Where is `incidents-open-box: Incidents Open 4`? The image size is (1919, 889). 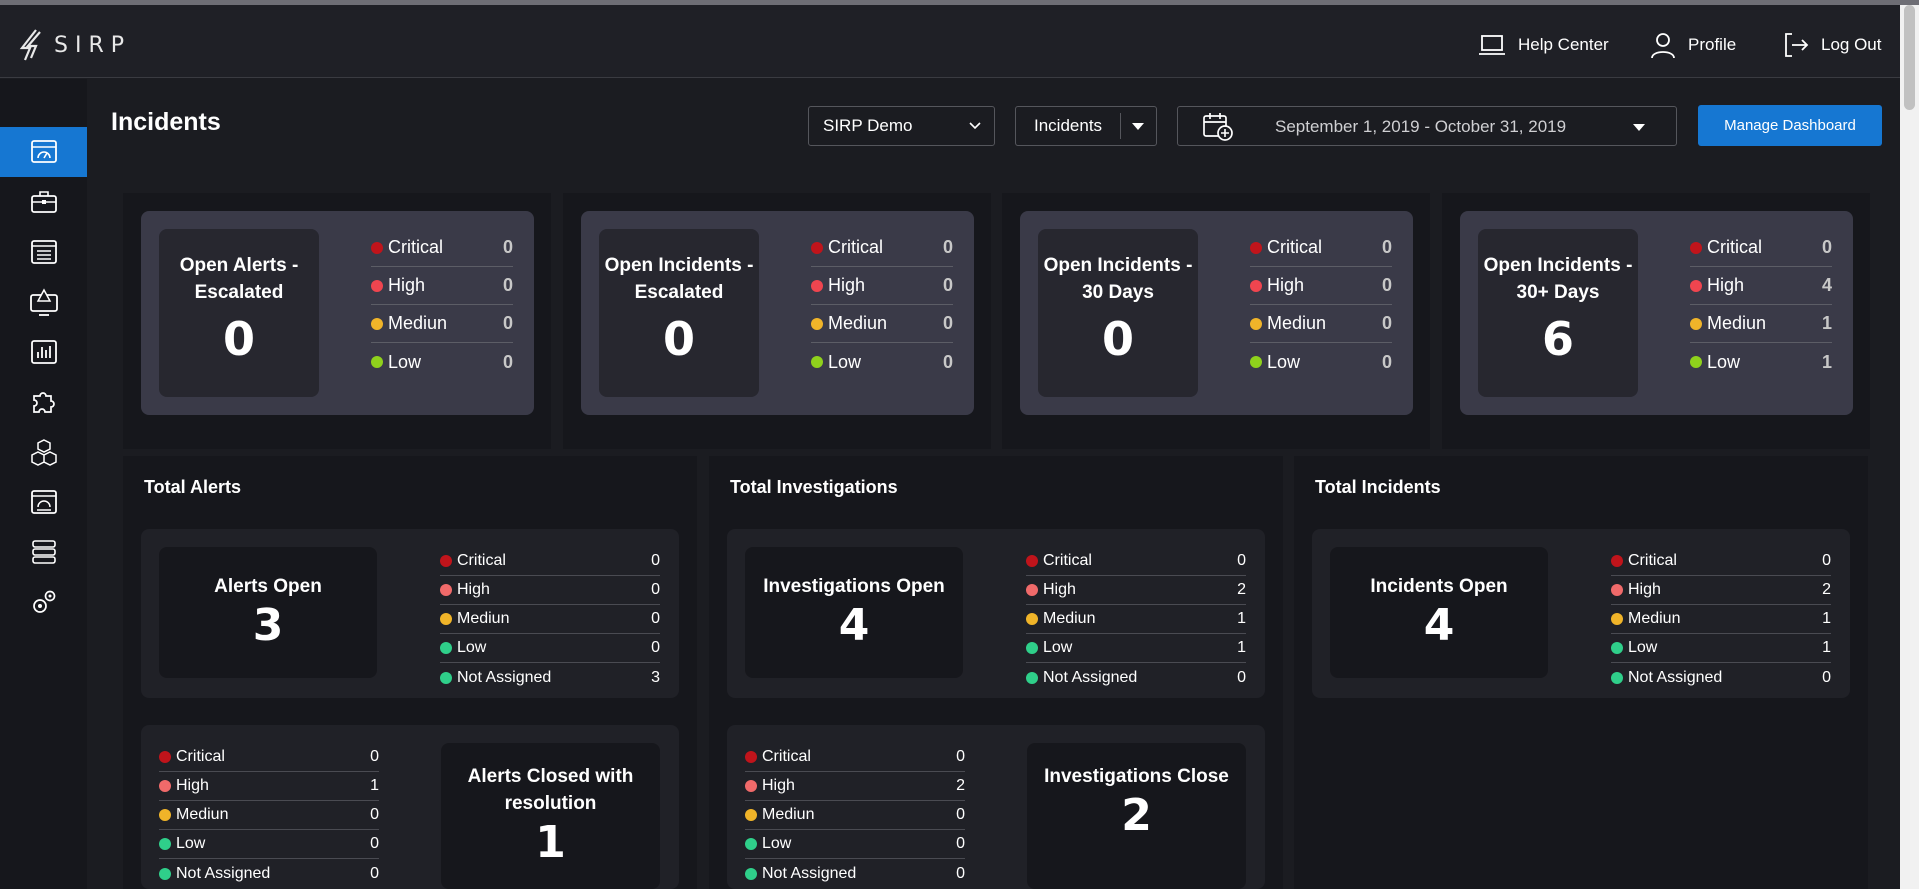
incidents-open-box: Incidents Open 4 is located at coordinates (1439, 612).